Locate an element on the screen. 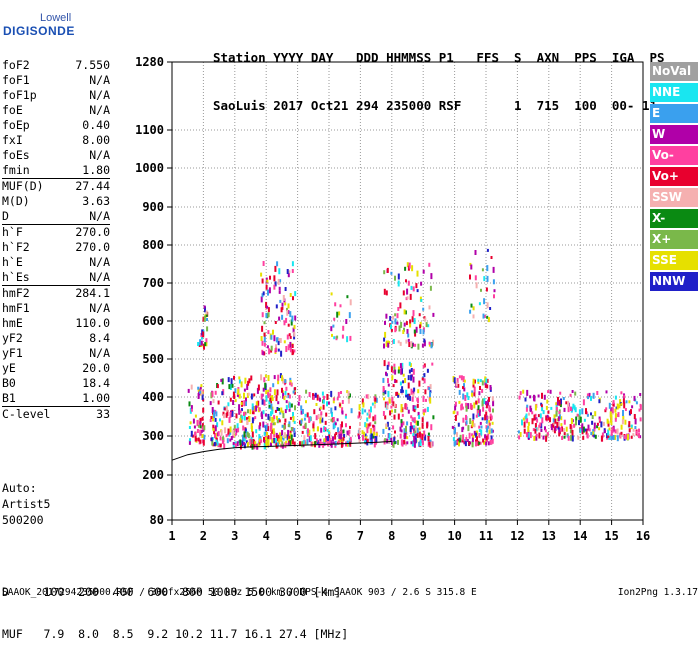 The image size is (700, 655). param-value: N/A is located at coordinates (99, 308).